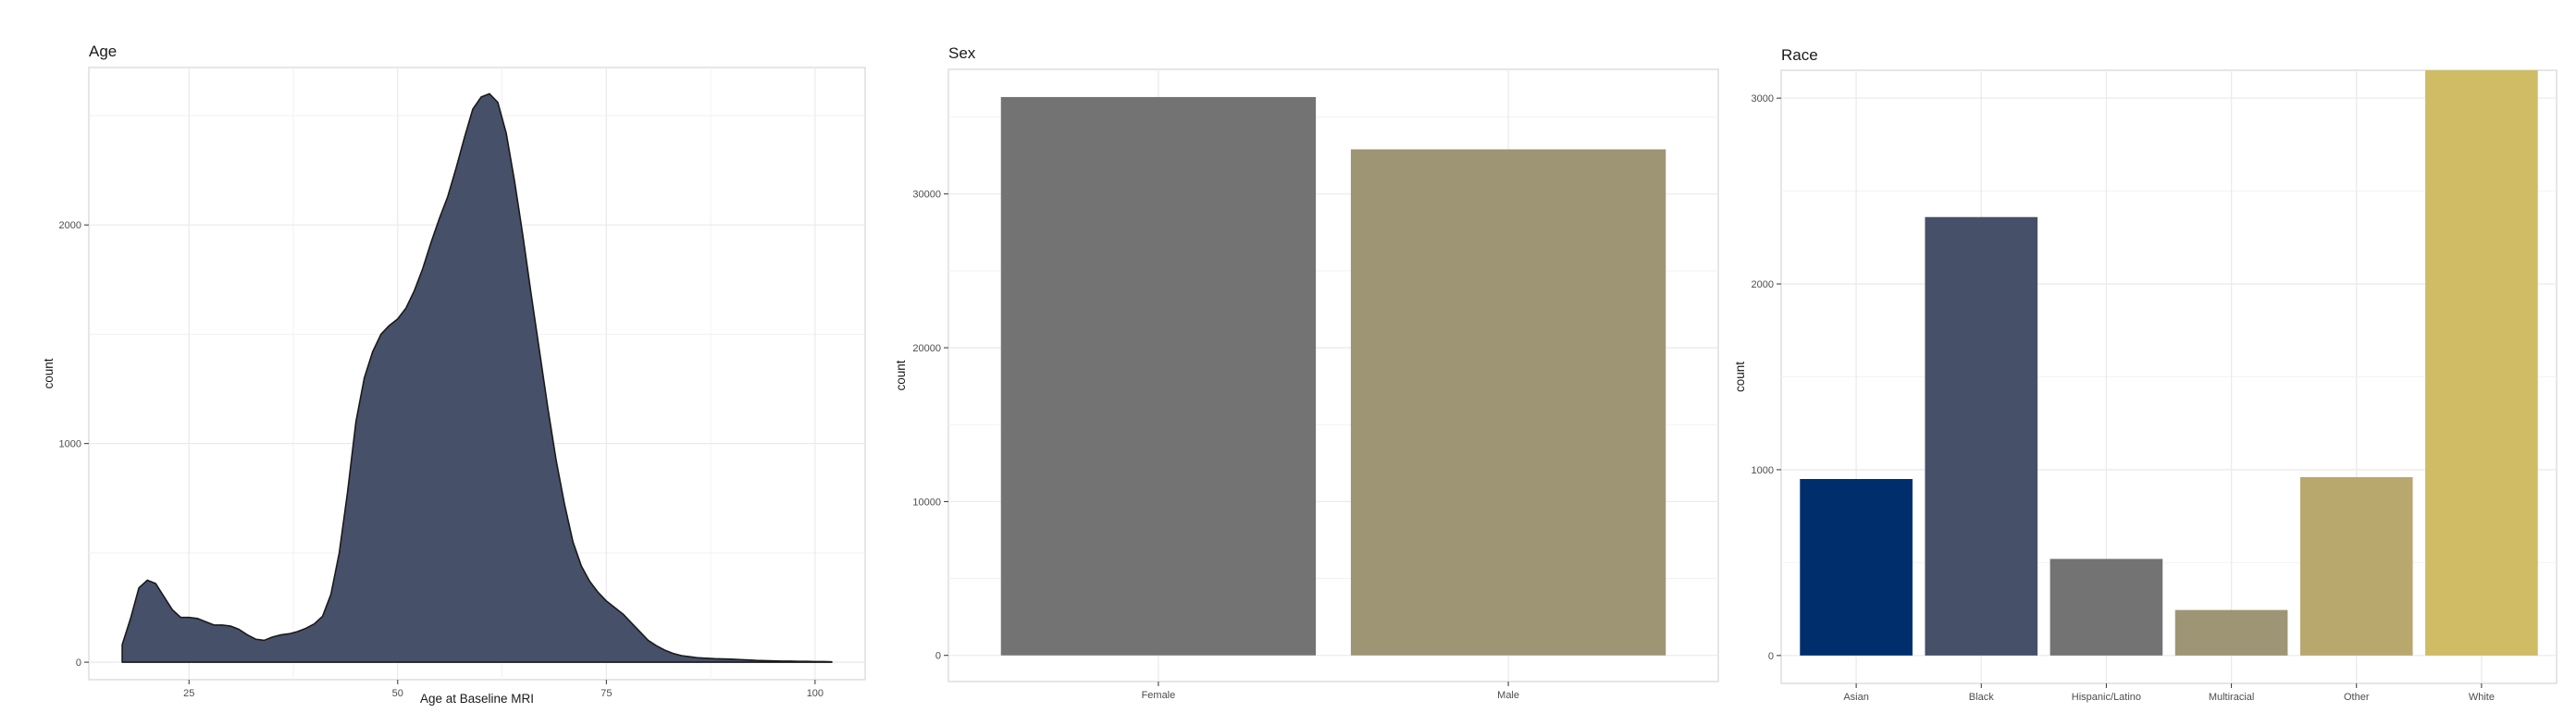  Describe the element at coordinates (188, 693) in the screenshot. I see `x-tick-label: 25` at that location.